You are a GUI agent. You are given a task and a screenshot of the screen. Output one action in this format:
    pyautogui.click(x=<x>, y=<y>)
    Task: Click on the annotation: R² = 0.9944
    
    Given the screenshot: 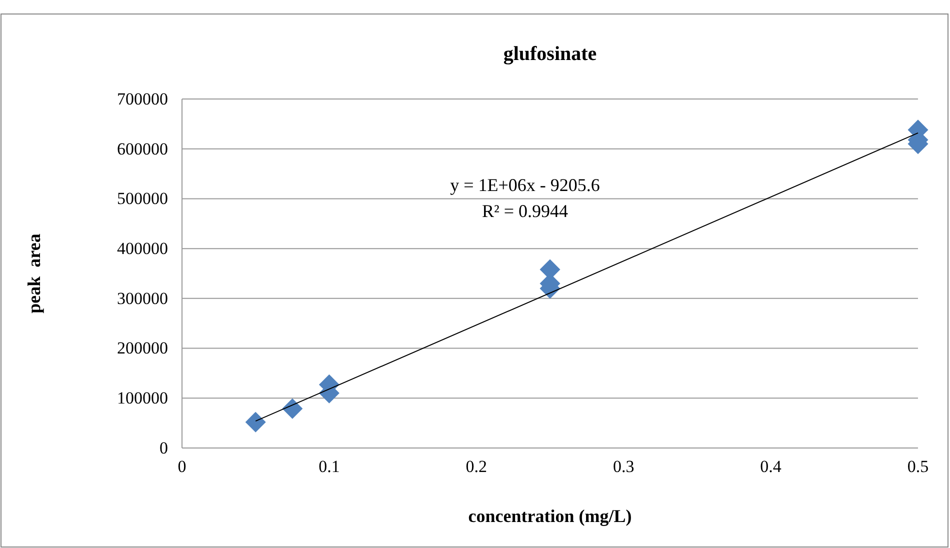 What is the action you would take?
    pyautogui.click(x=525, y=211)
    